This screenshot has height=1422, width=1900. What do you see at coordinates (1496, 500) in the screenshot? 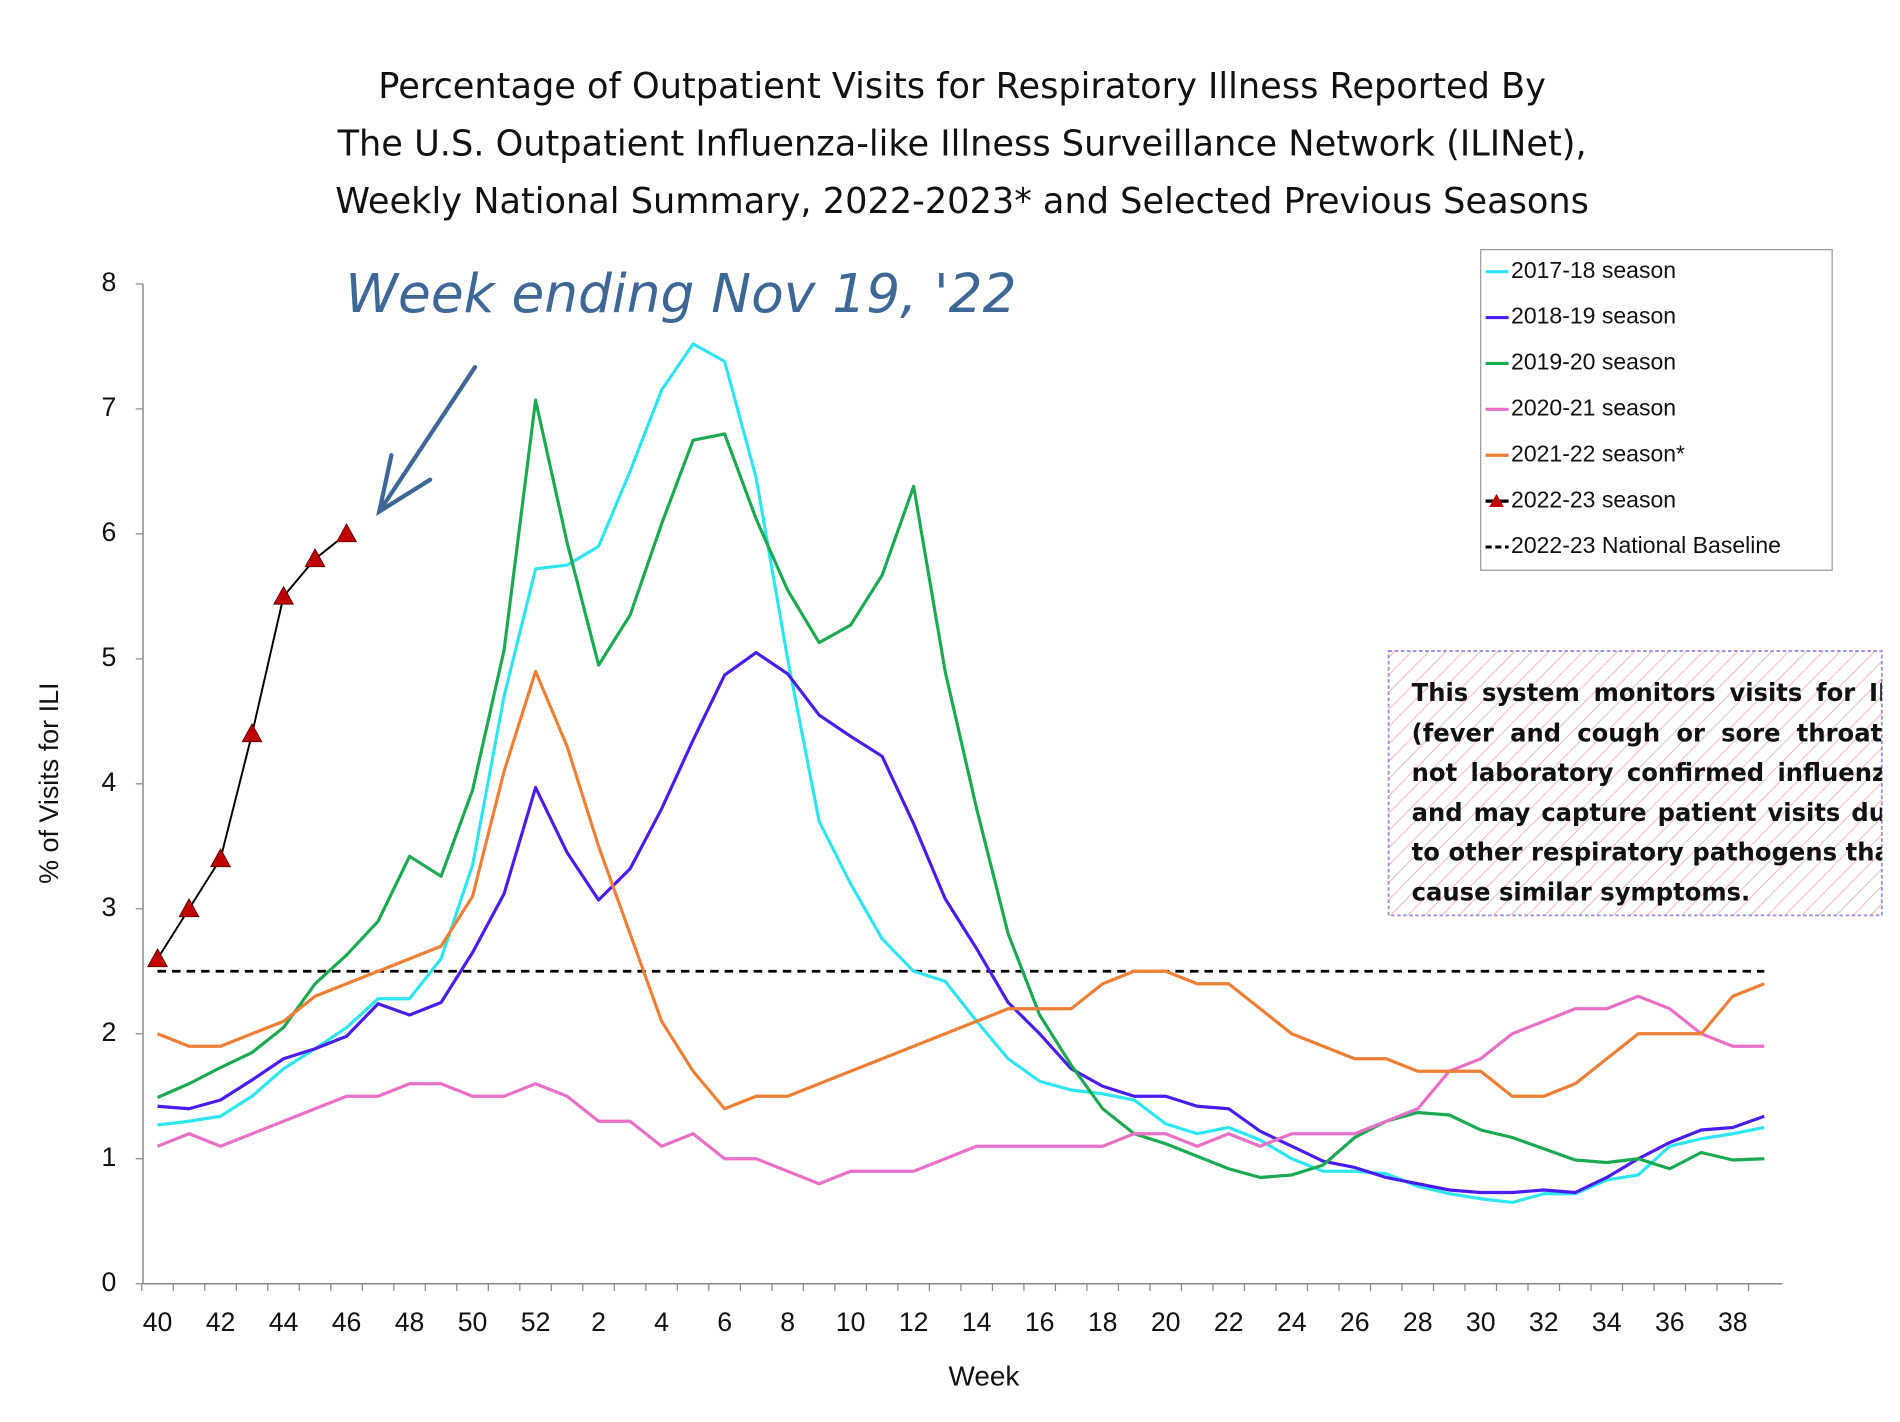
I see `legend-marker` at bounding box center [1496, 500].